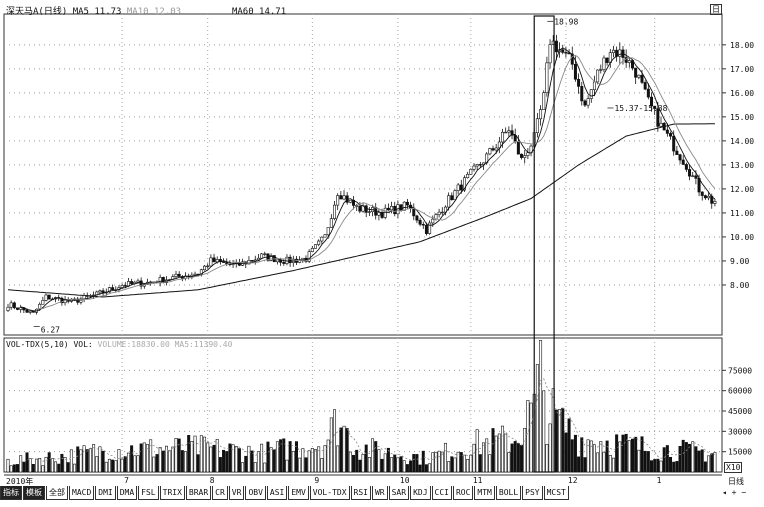 The height and width of the screenshot is (507, 764). I want to click on indicator-tab: VOL-TDX, so click(329, 493).